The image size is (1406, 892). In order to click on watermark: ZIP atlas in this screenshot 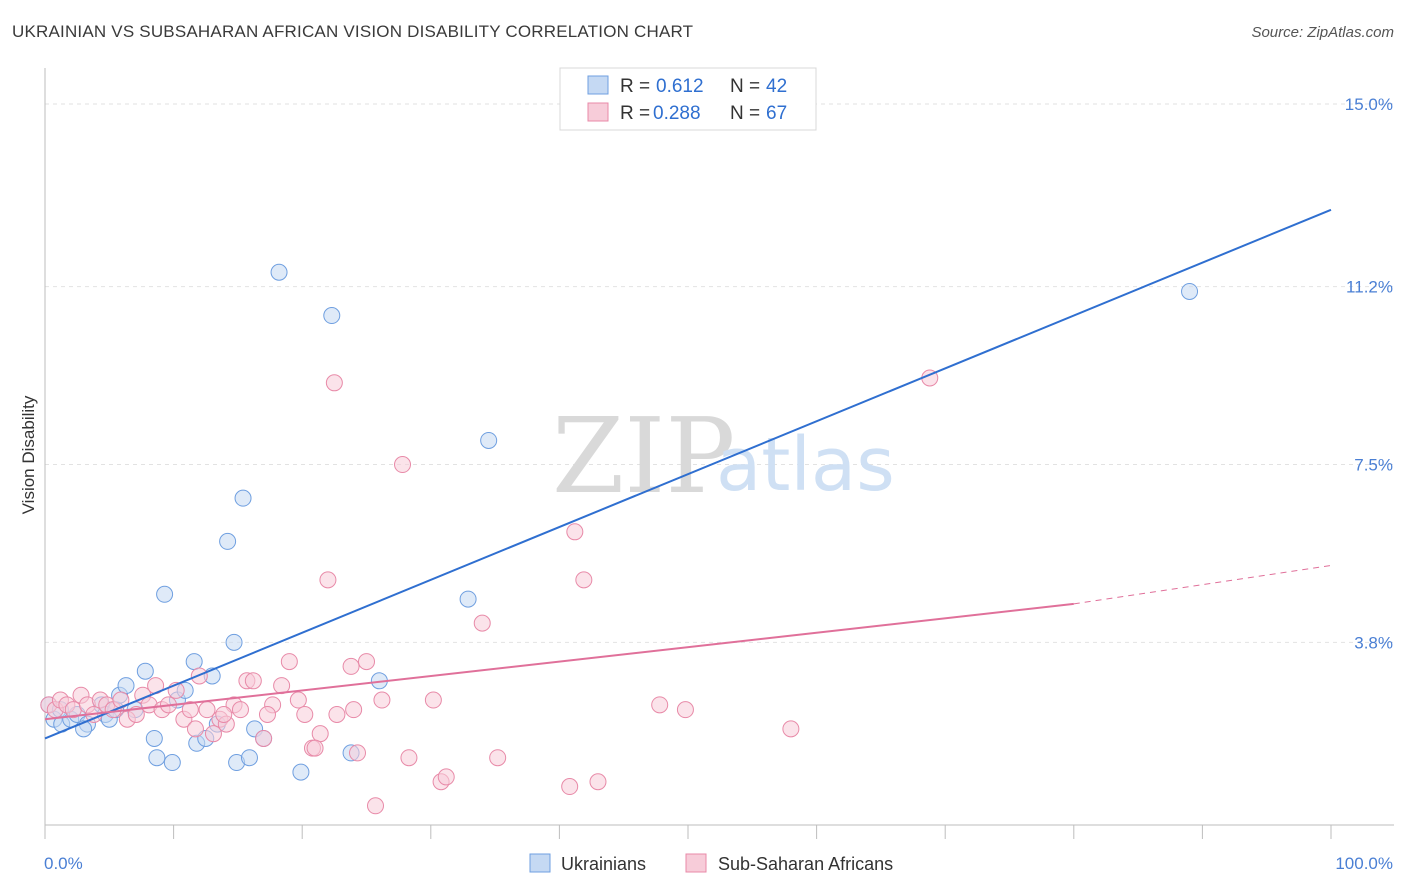, I will do `click(723, 456)`.